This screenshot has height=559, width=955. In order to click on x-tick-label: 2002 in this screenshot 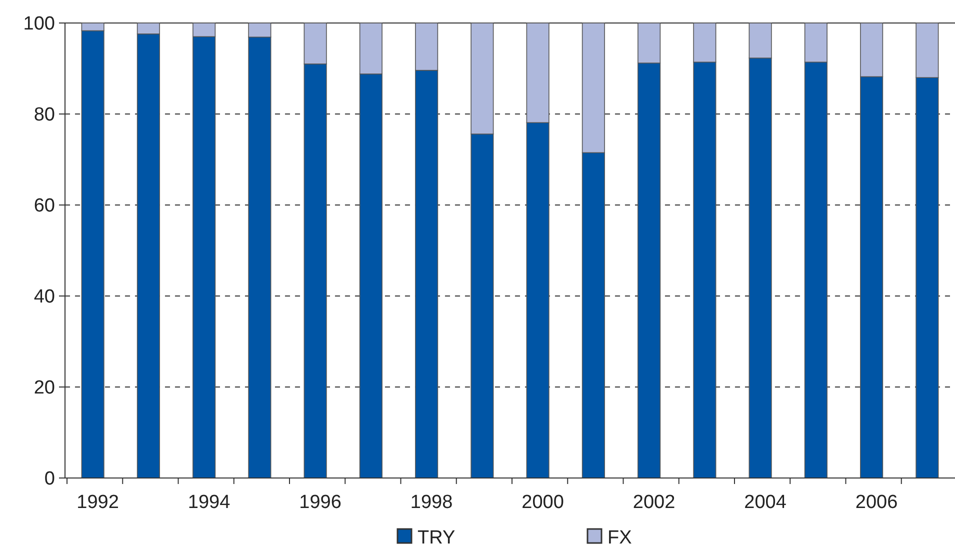, I will do `click(654, 502)`.